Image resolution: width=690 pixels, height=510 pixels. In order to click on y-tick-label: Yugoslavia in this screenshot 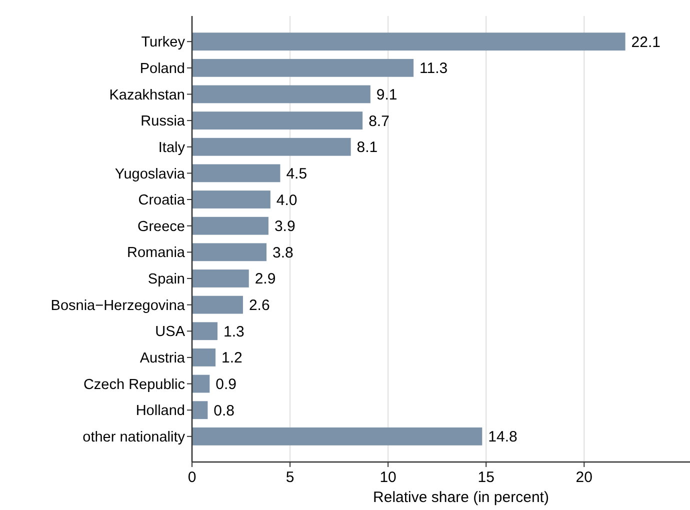, I will do `click(150, 174)`.